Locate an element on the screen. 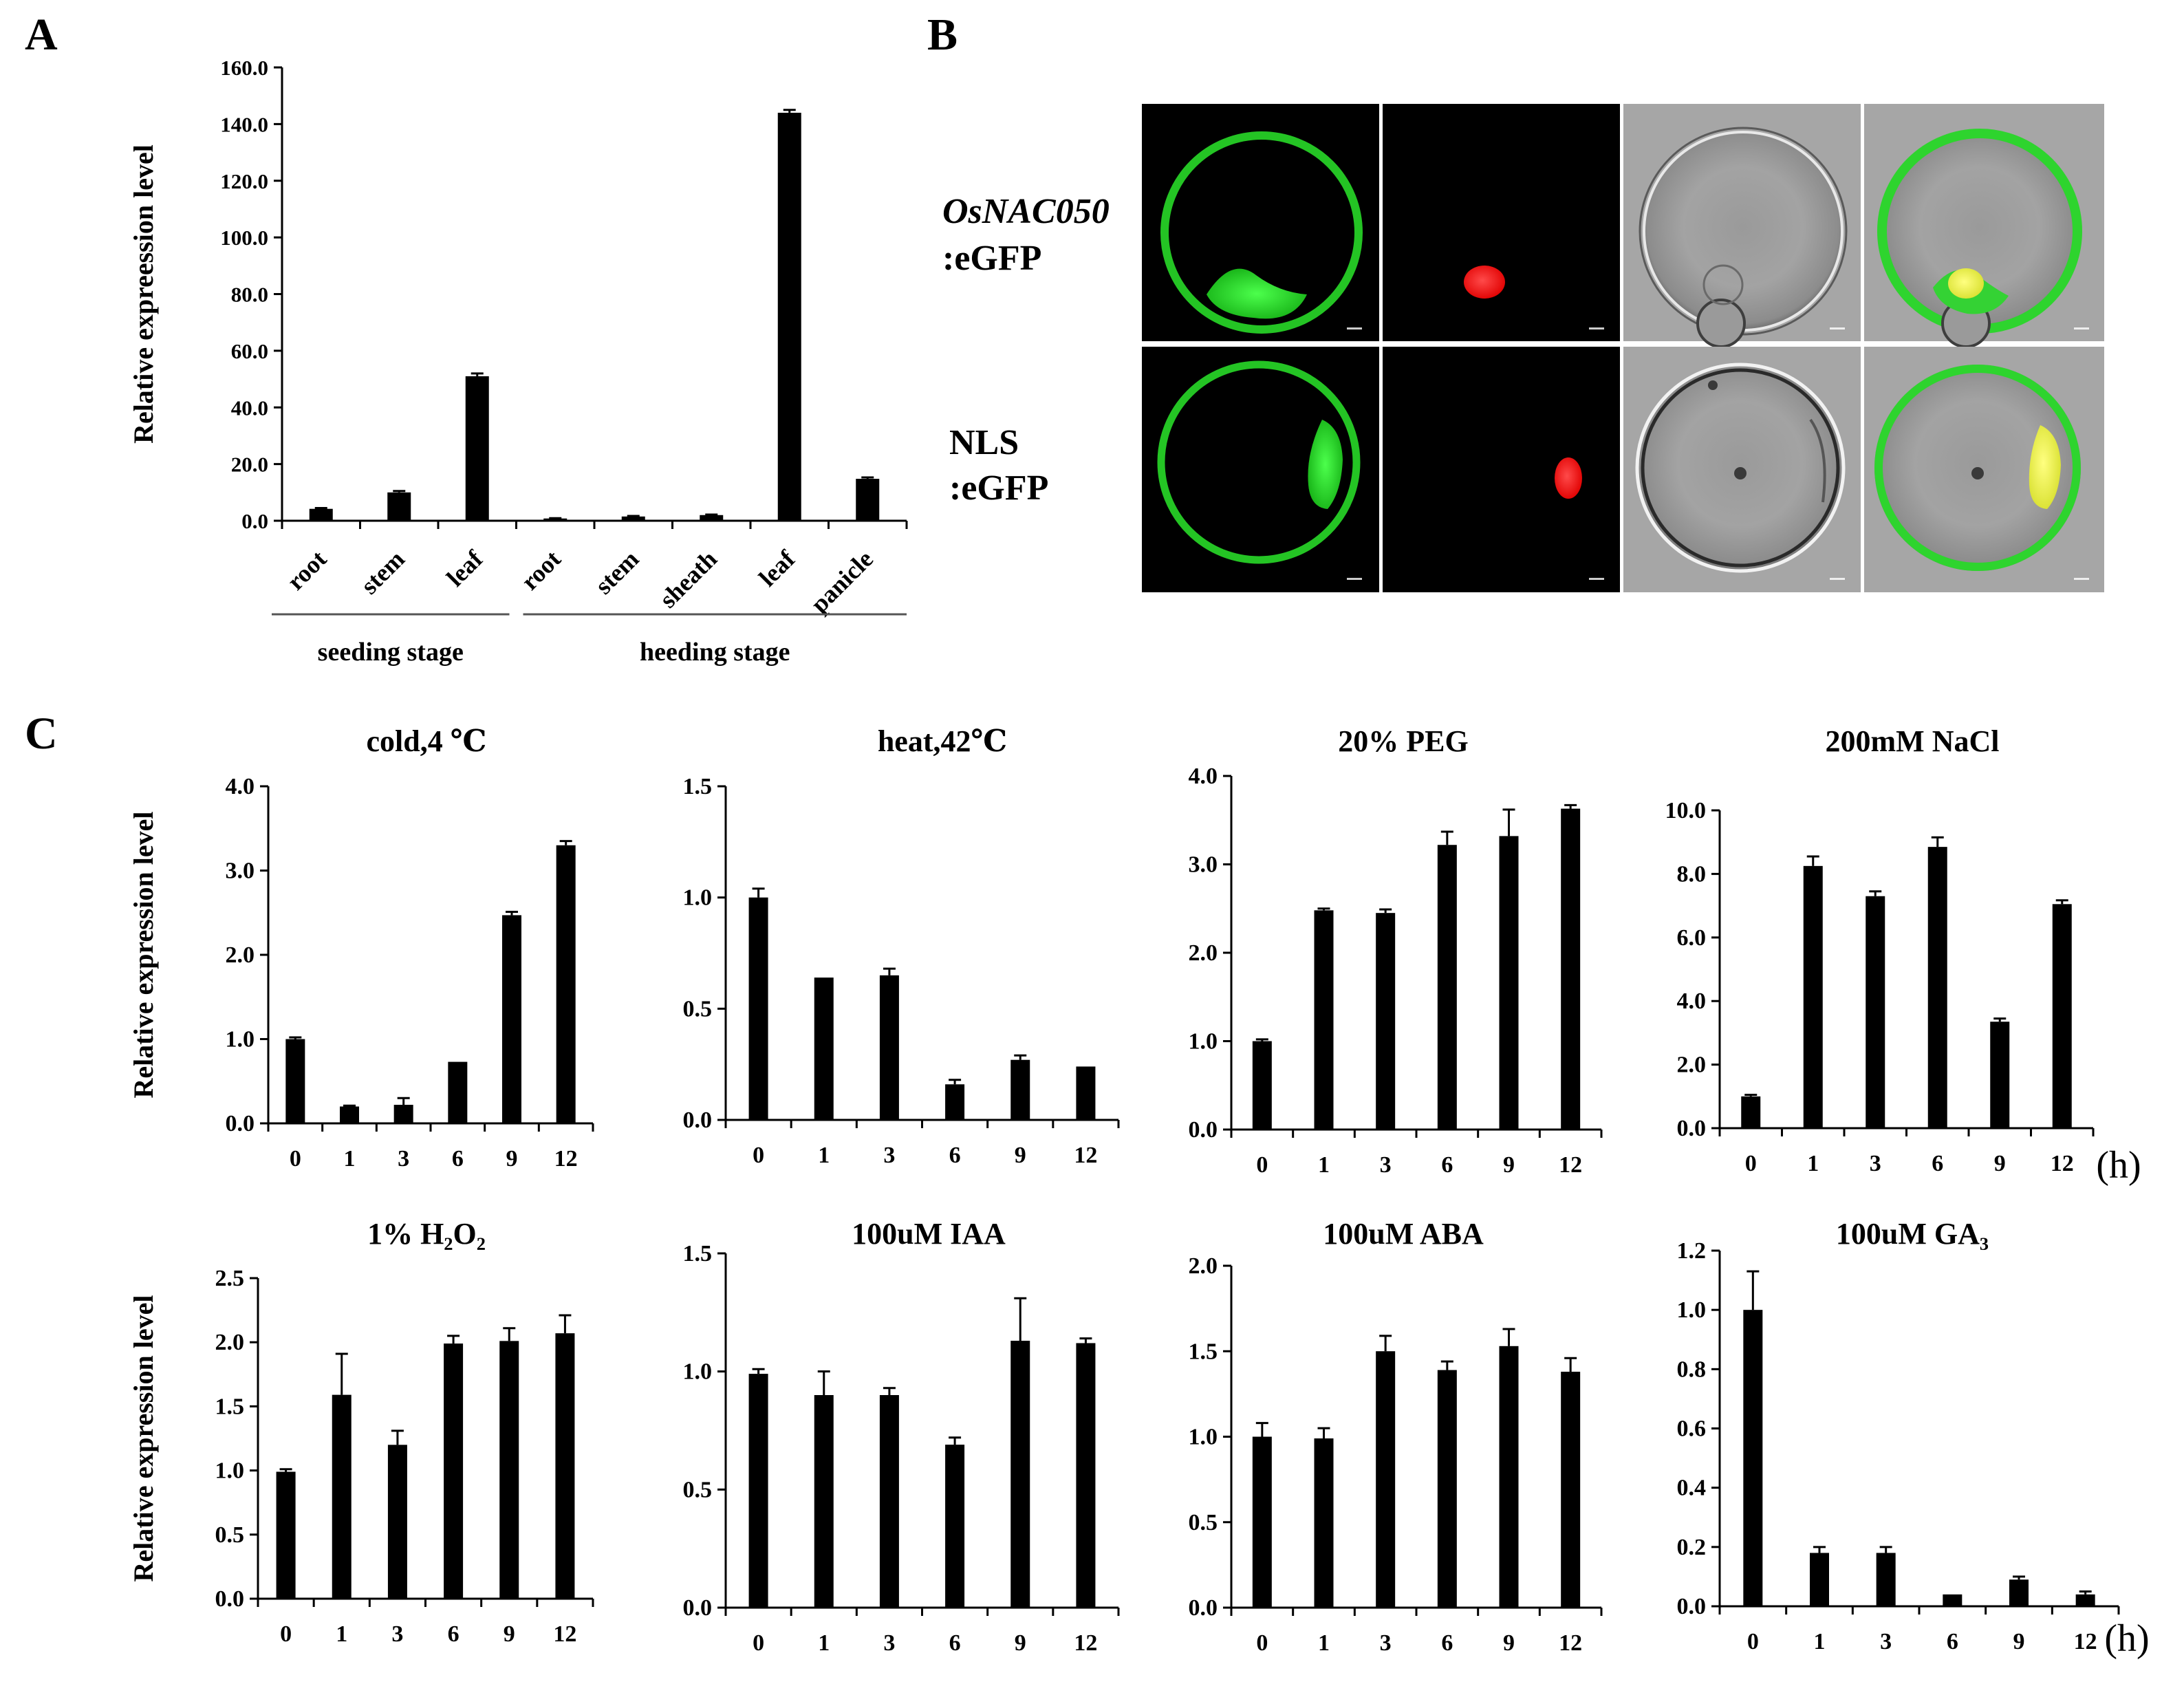 Image resolution: width=2184 pixels, height=1684 pixels. panel-c-chart-aba: 0.0 0.5 1.0 1.5 2.0 0 1 3 6 9 12 100uM ABA is located at coordinates (1396, 1436).